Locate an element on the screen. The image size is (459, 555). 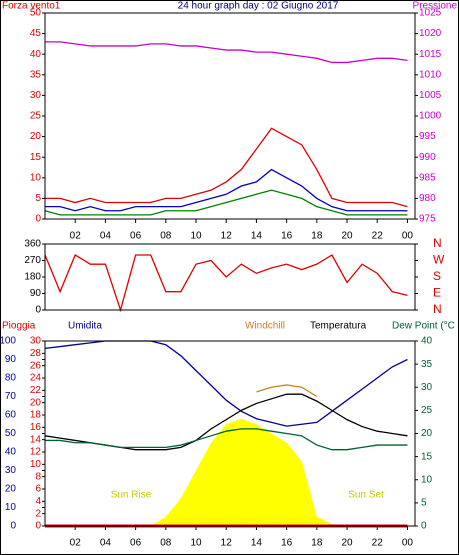
y-tick-label: 180 is located at coordinates (32, 277).